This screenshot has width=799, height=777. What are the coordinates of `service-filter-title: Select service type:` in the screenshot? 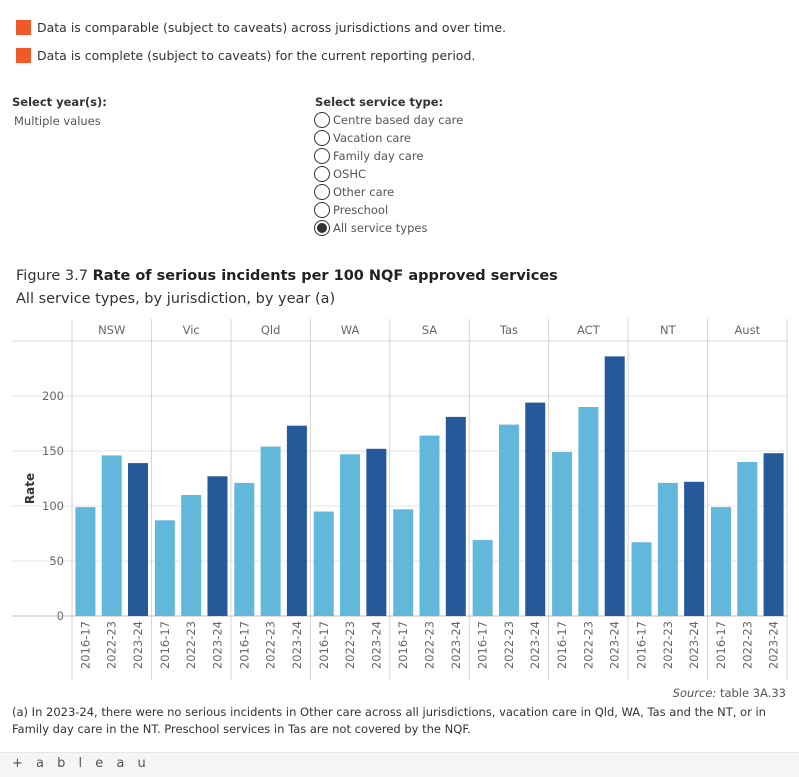 It's located at (379, 102).